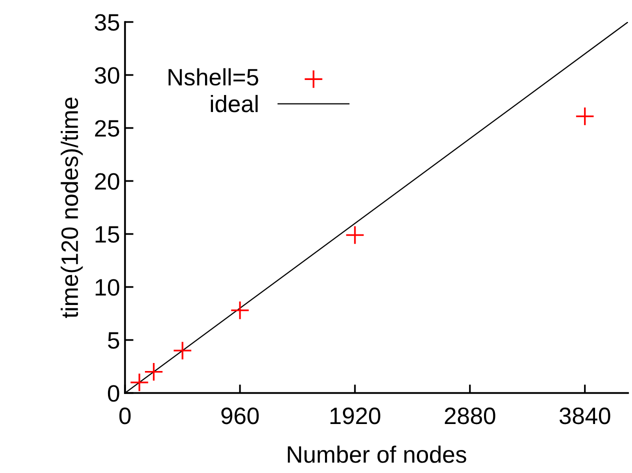  Describe the element at coordinates (240, 416) in the screenshot. I see `x-tick-label: 960` at that location.